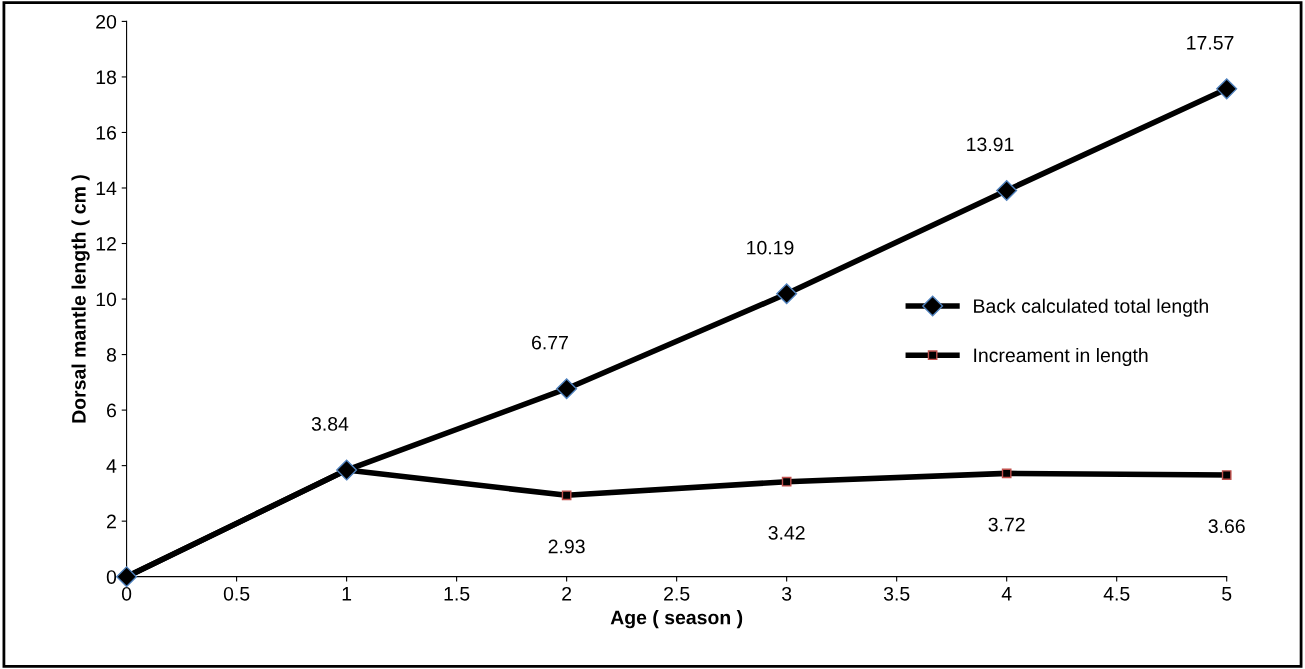  I want to click on y-tick-label: 6, so click(112, 410).